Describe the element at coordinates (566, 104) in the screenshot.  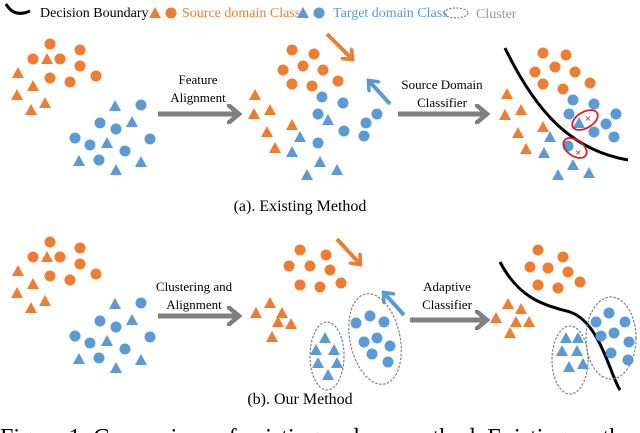
I see `decision-boundary` at that location.